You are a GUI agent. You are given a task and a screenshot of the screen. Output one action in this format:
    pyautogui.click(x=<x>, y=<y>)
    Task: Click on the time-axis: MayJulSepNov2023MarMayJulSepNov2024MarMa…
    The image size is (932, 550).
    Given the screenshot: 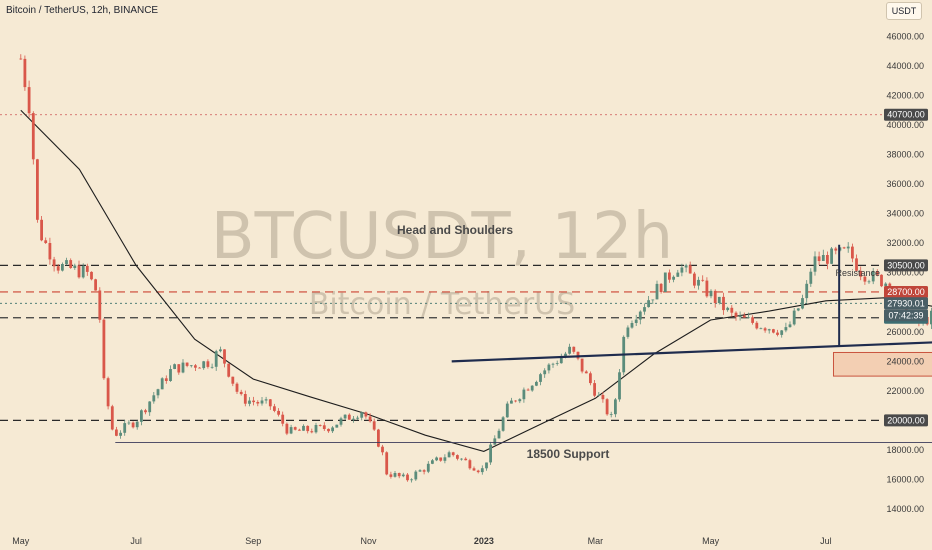 What is the action you would take?
    pyautogui.click(x=472, y=541)
    